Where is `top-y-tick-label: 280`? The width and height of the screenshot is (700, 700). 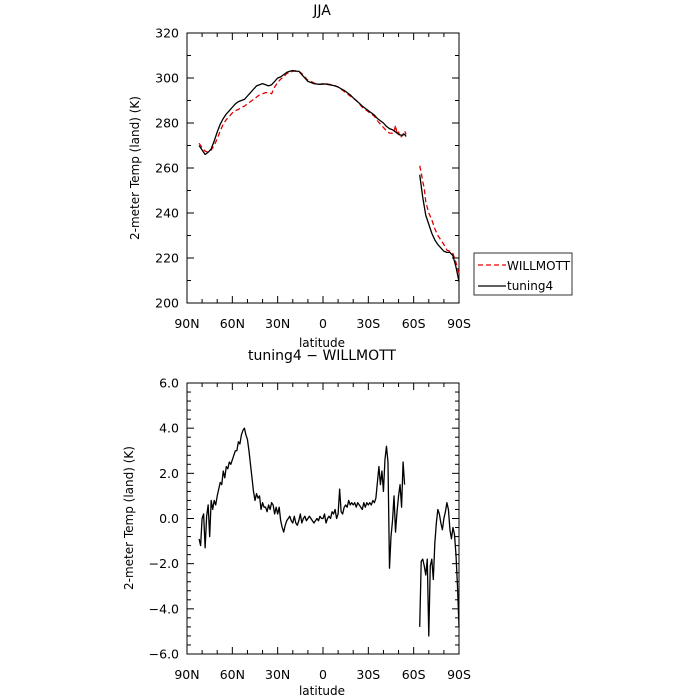 top-y-tick-label: 280 is located at coordinates (167, 123).